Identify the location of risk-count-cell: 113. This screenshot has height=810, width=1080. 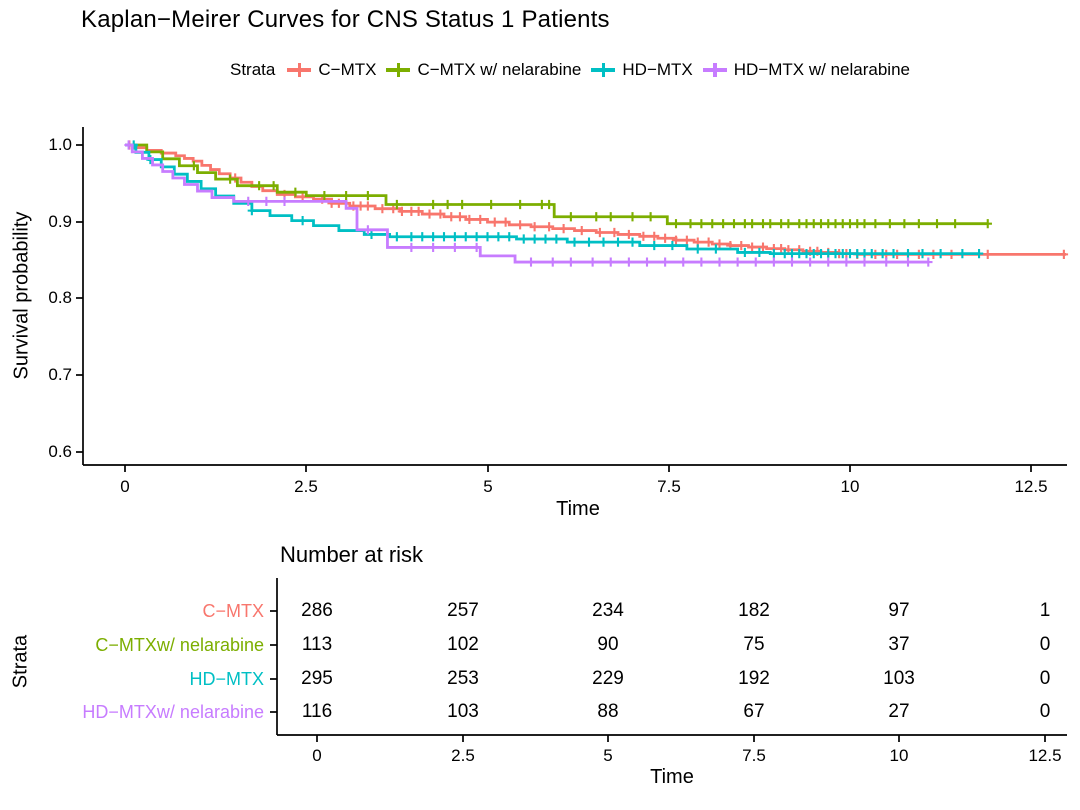
(317, 644).